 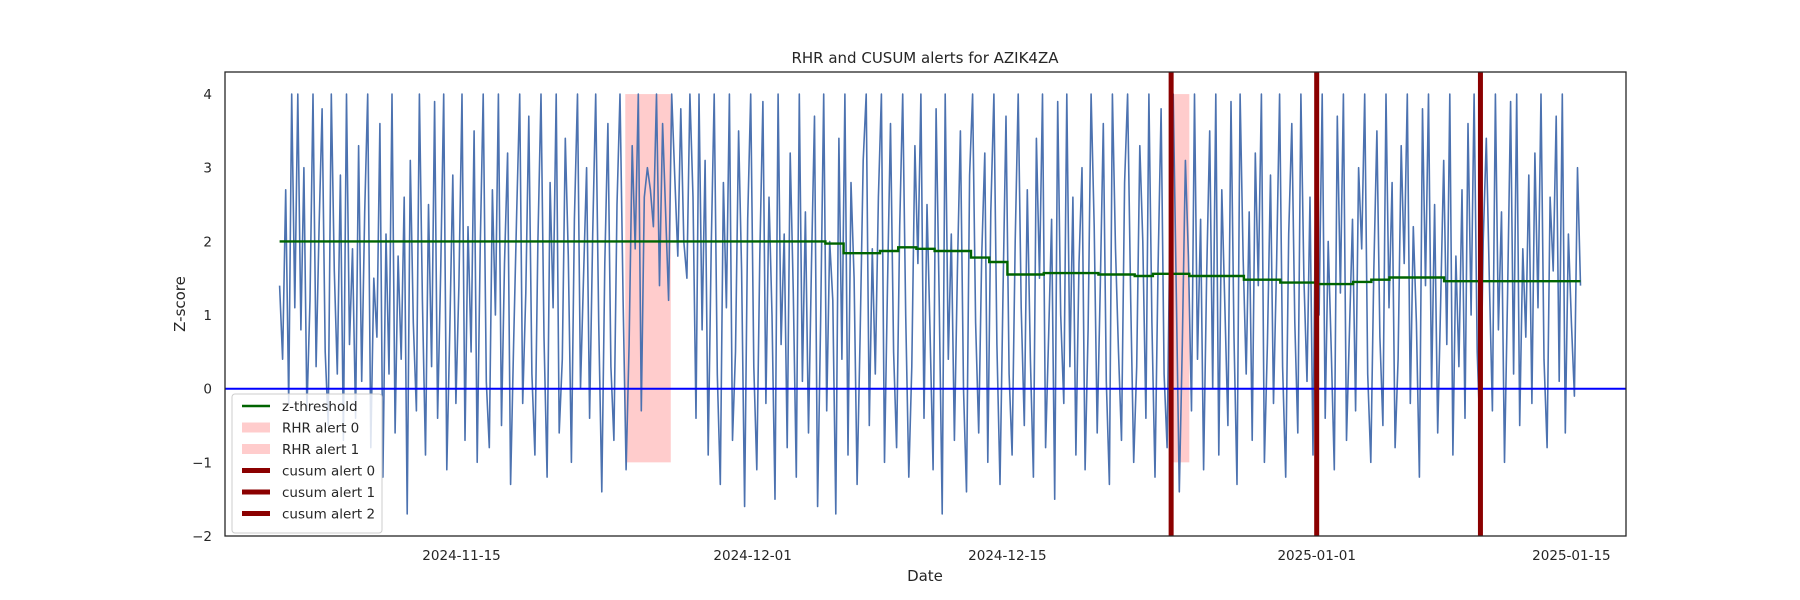 I want to click on y-axis-label: Z-score, so click(x=180, y=304).